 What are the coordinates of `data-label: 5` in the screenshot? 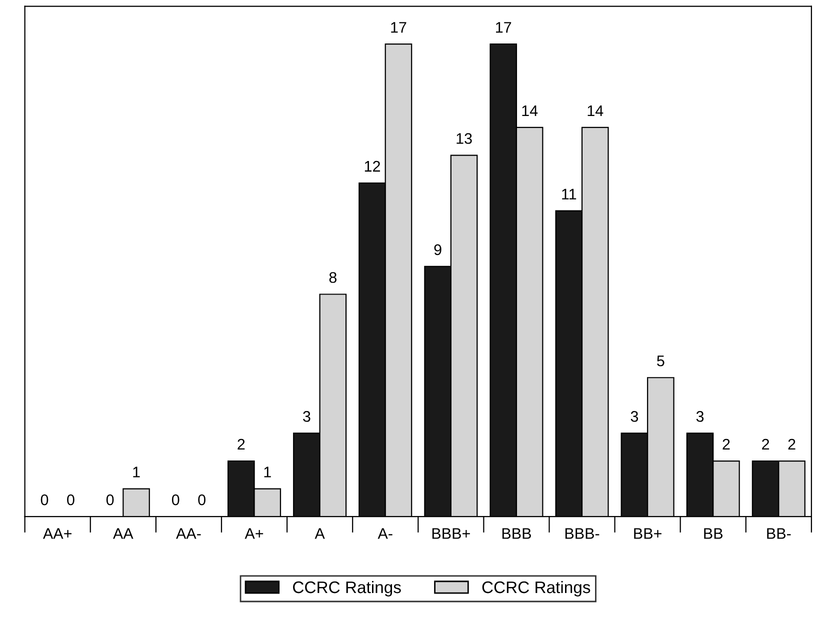 It's located at (660, 361).